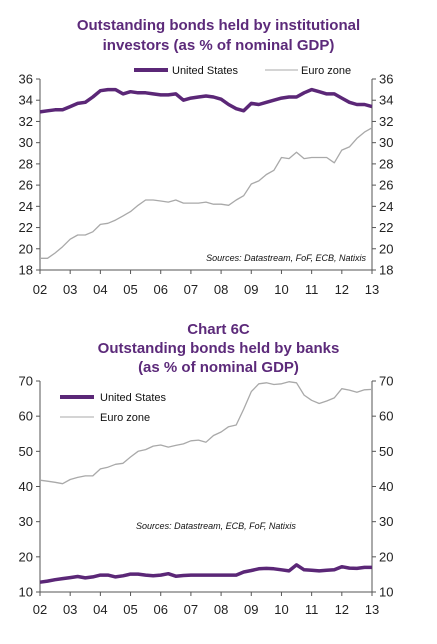 The image size is (437, 644). Describe the element at coordinates (386, 79) in the screenshot. I see `y-tick-label-right: 36` at that location.